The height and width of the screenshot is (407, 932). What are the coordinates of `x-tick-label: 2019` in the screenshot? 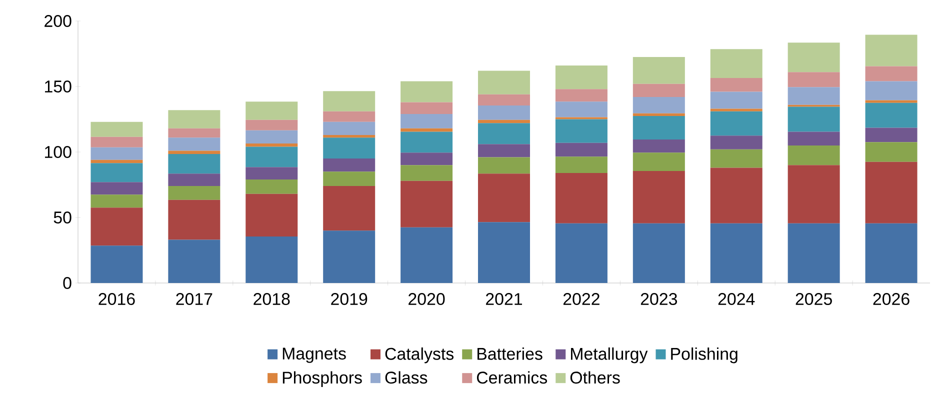 It's located at (349, 299).